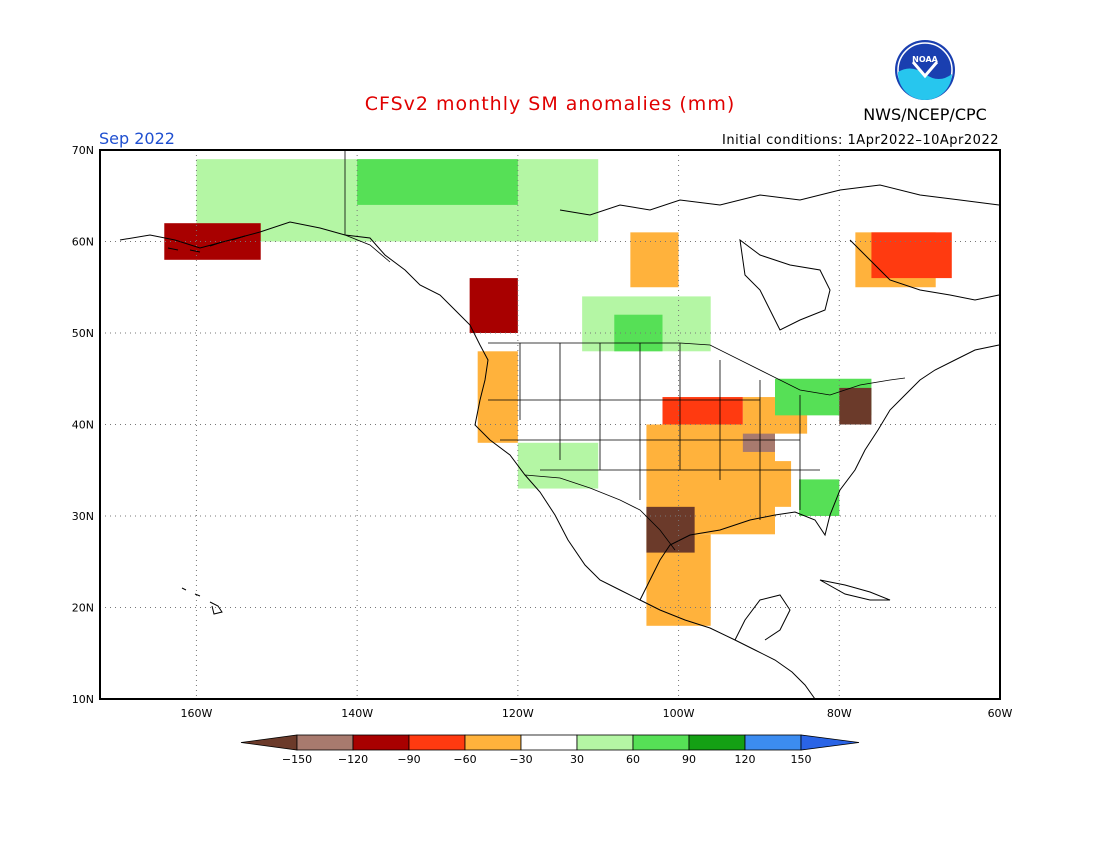  What do you see at coordinates (357, 713) in the screenshot?
I see `longitude-tick-label: 140W` at bounding box center [357, 713].